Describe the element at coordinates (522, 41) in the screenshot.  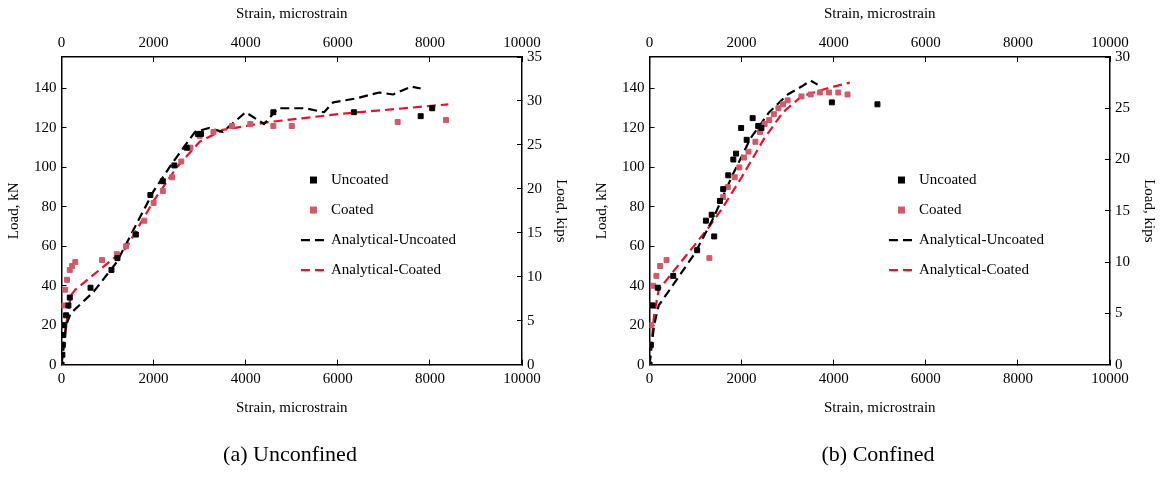
I see `x2-tick-label: 10000` at that location.